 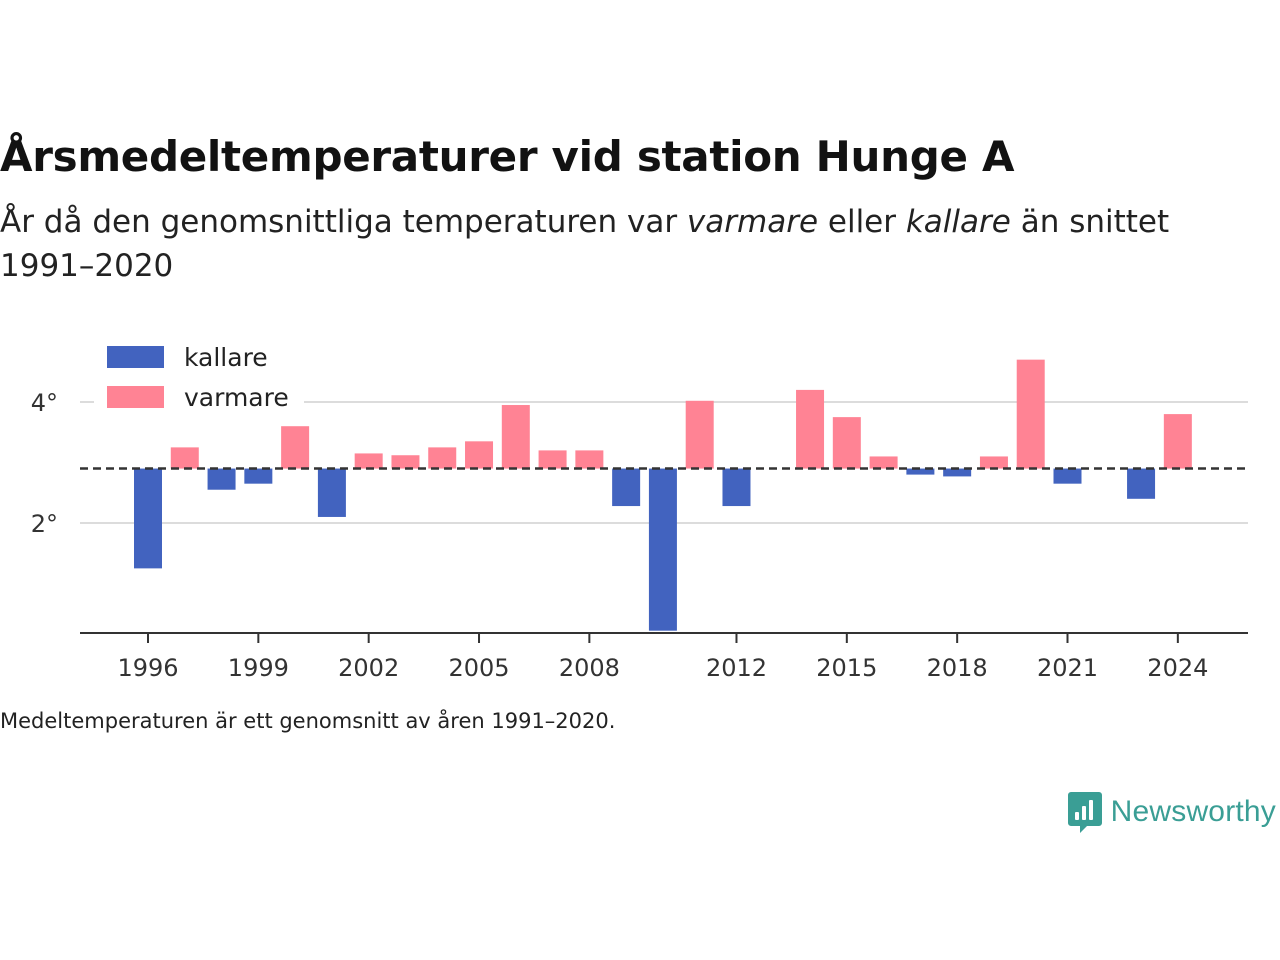 What do you see at coordinates (585, 244) in the screenshot?
I see `subtitle-text-3: än snittet 1991–2020` at bounding box center [585, 244].